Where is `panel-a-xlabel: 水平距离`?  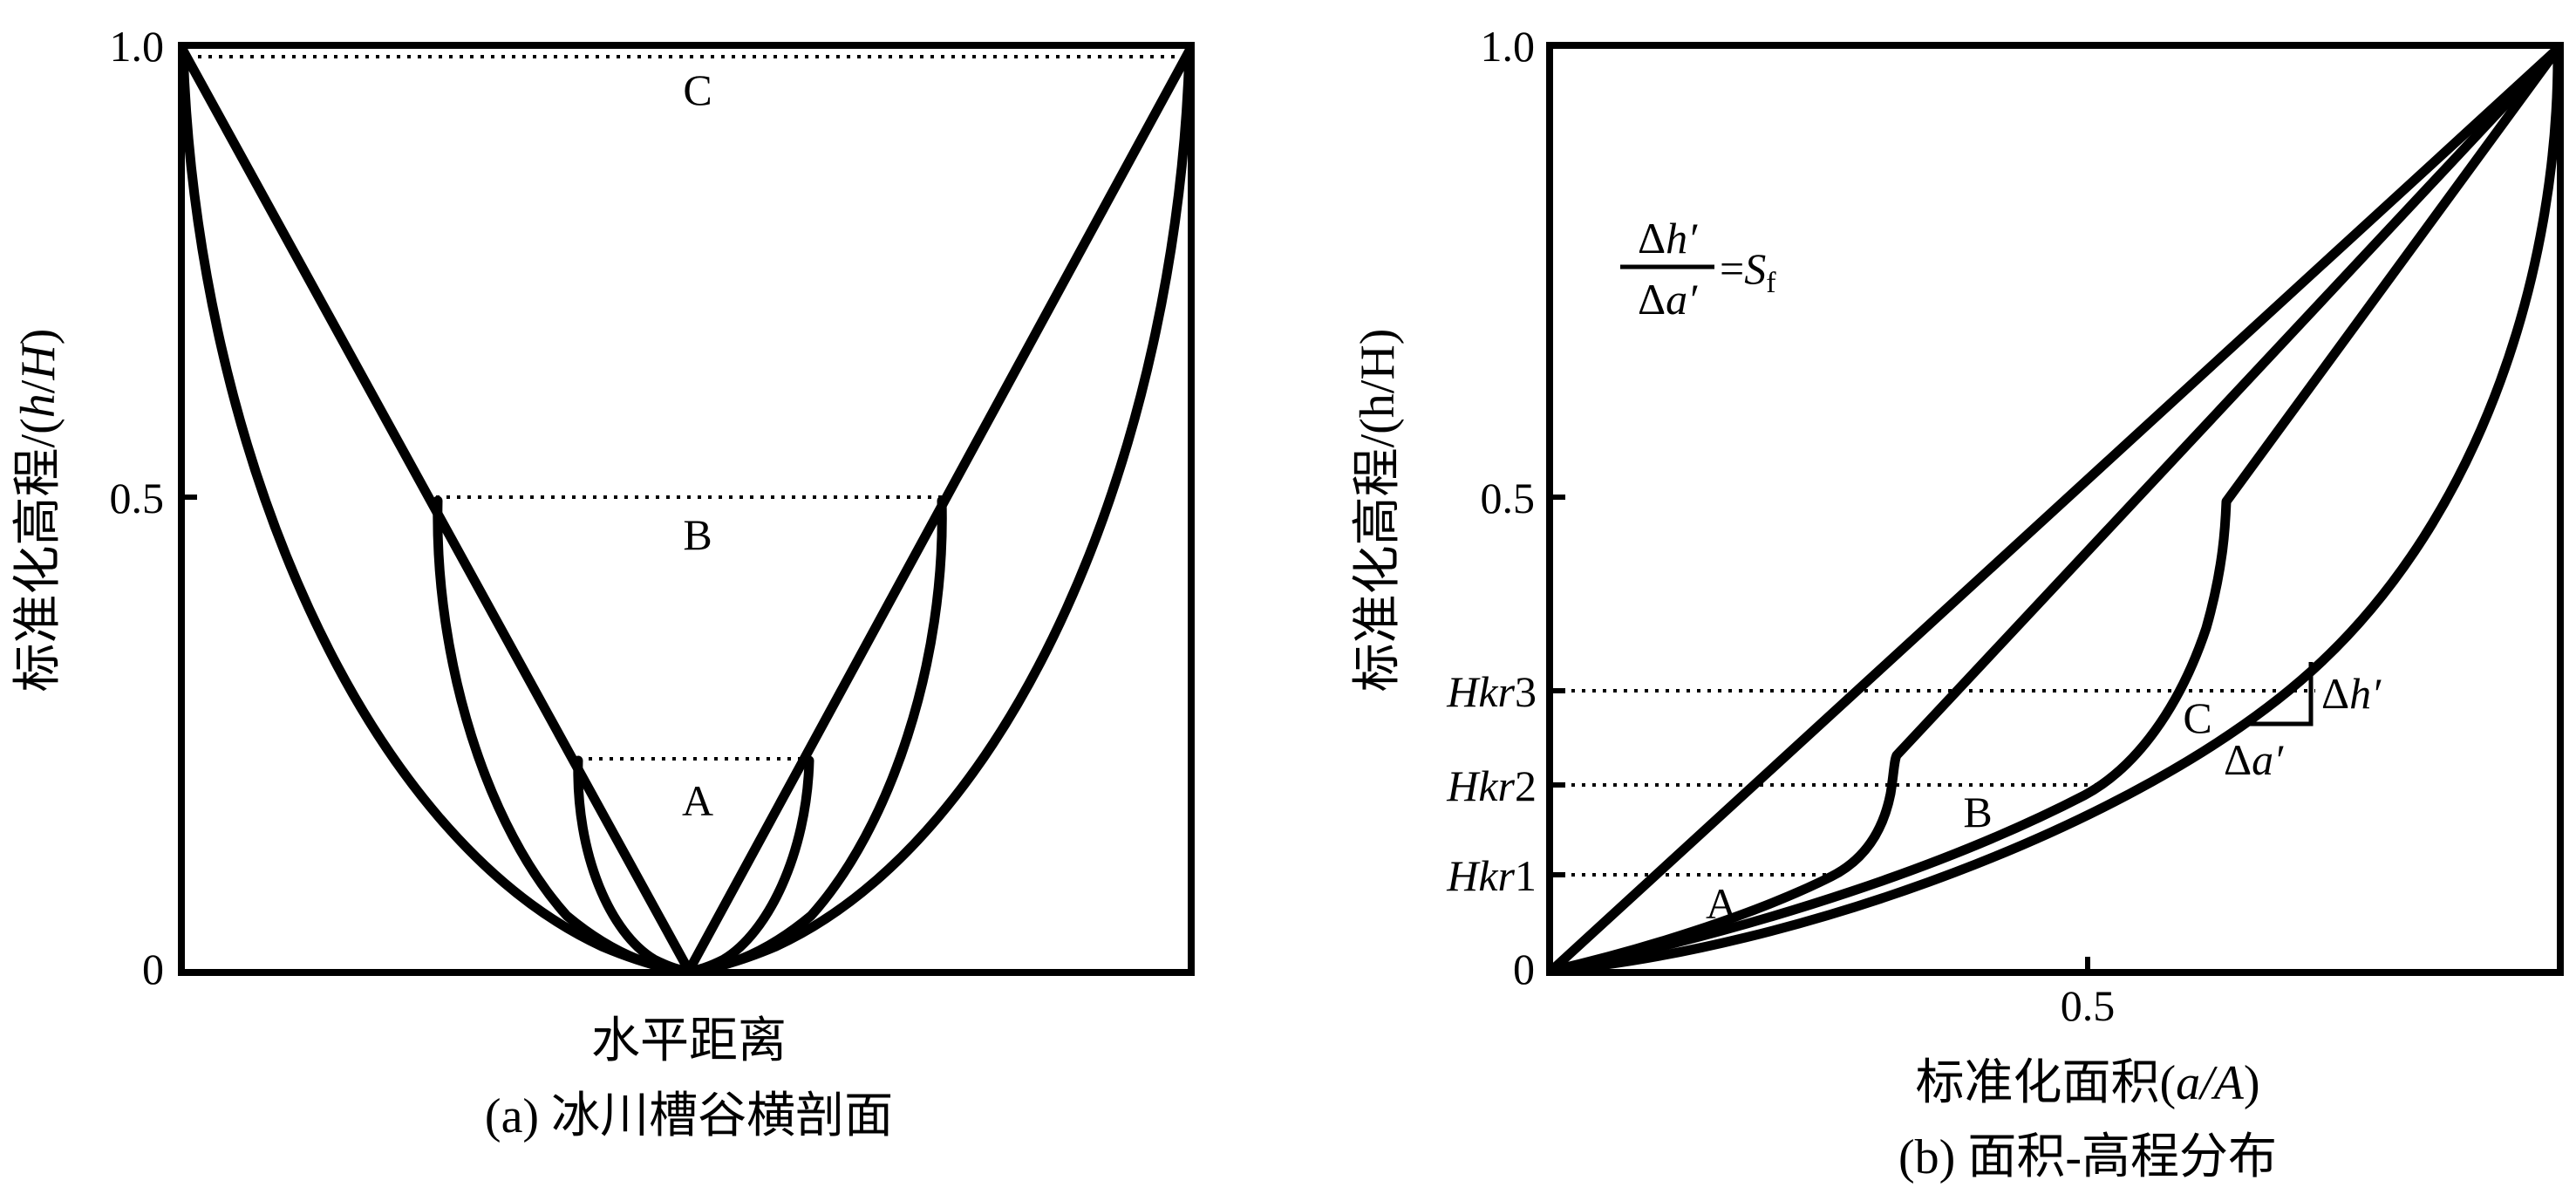
panel-a-xlabel: 水平距离 is located at coordinates (689, 1041).